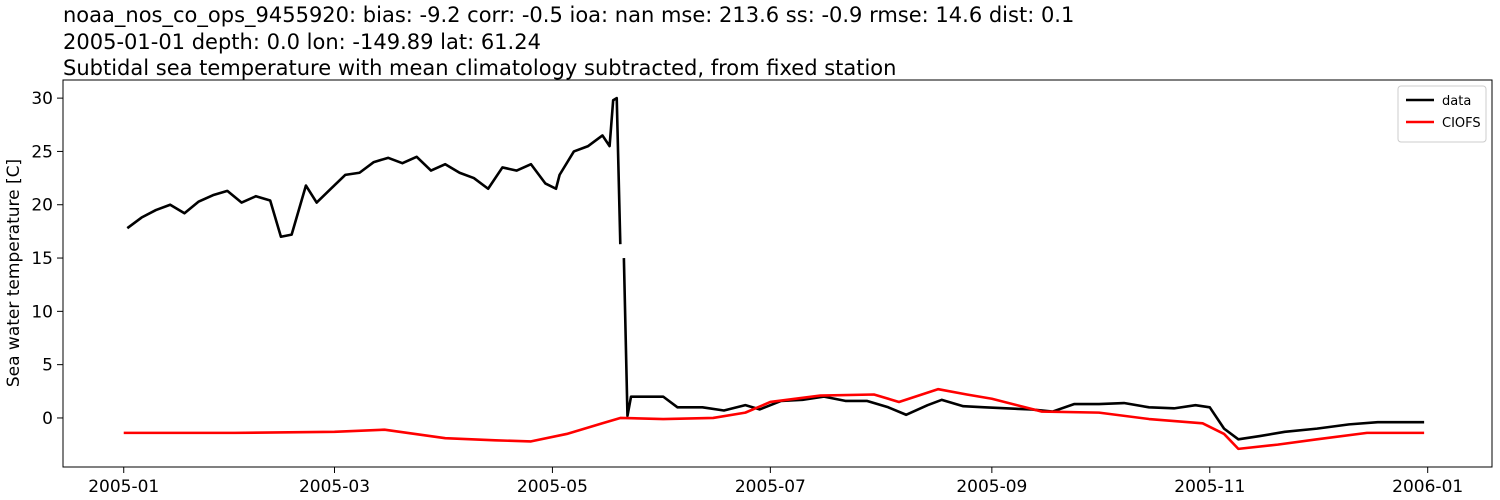  What do you see at coordinates (774, 419) in the screenshot?
I see `series-line` at bounding box center [774, 419].